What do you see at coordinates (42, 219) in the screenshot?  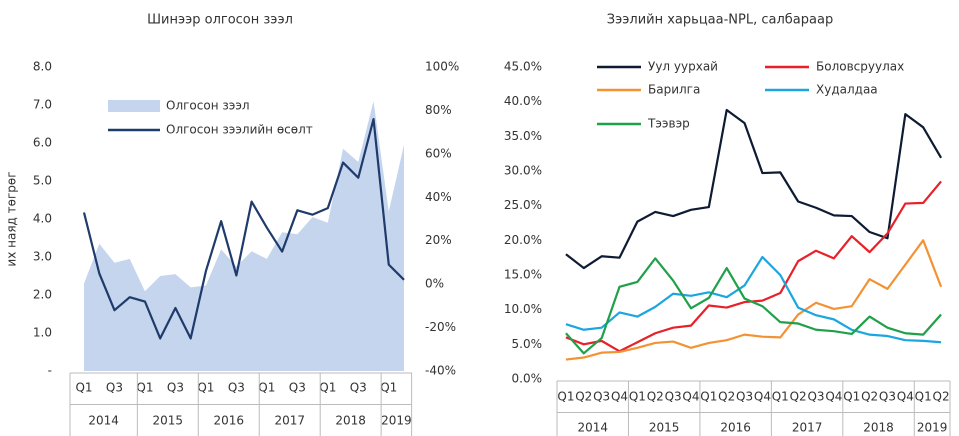 I see `y-tick-label: 4.0` at bounding box center [42, 219].